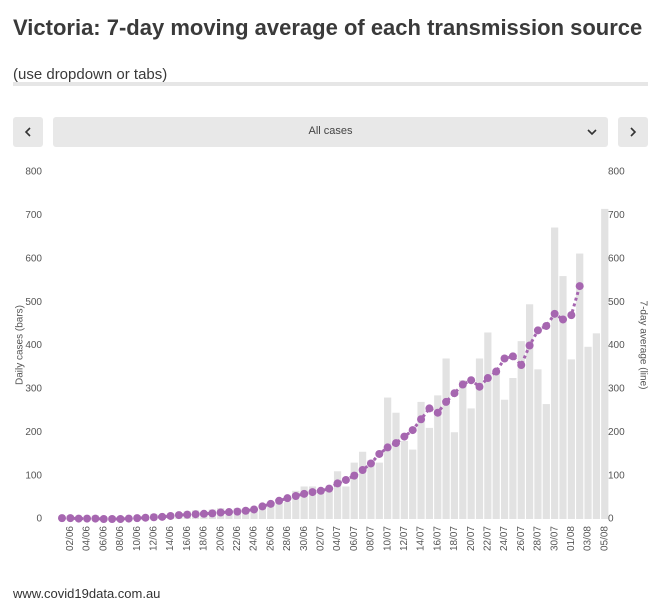 Image resolution: width=660 pixels, height=615 pixels. What do you see at coordinates (33, 172) in the screenshot?
I see `y-tick-label: 800` at bounding box center [33, 172].